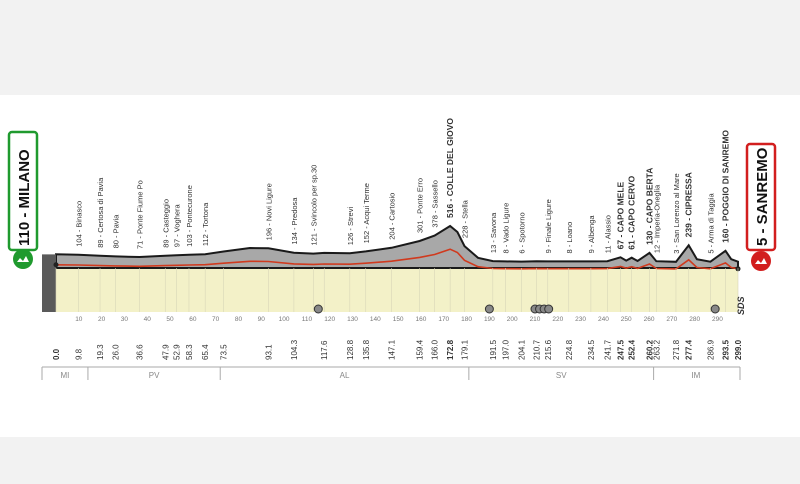 Image resolution: width=800 pixels, height=484 pixels. Describe the element at coordinates (689, 349) in the screenshot. I see `km-label: 277.4` at that location.